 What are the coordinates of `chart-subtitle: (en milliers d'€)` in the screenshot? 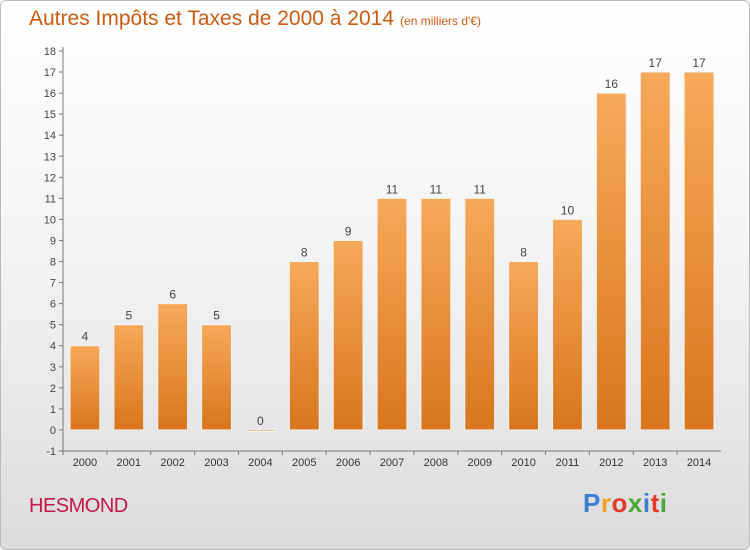 It's located at (441, 21).